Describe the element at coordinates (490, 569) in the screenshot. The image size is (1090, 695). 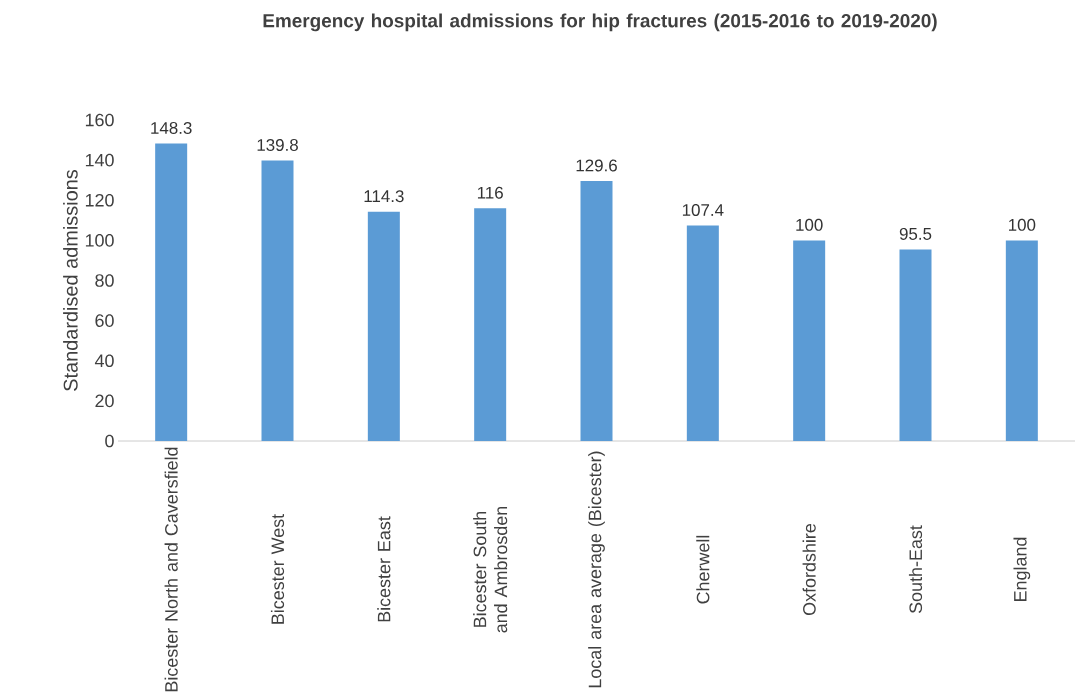
I see `x-tick-label: Bicester South and Ambrosden` at that location.